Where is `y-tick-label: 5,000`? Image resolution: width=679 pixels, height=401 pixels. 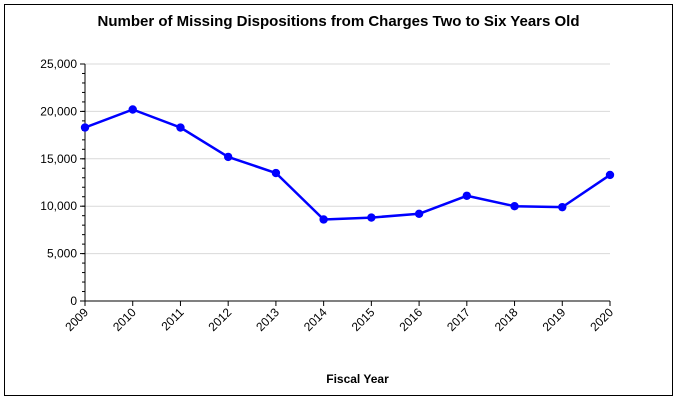 y-tick-label: 5,000 is located at coordinates (62, 254).